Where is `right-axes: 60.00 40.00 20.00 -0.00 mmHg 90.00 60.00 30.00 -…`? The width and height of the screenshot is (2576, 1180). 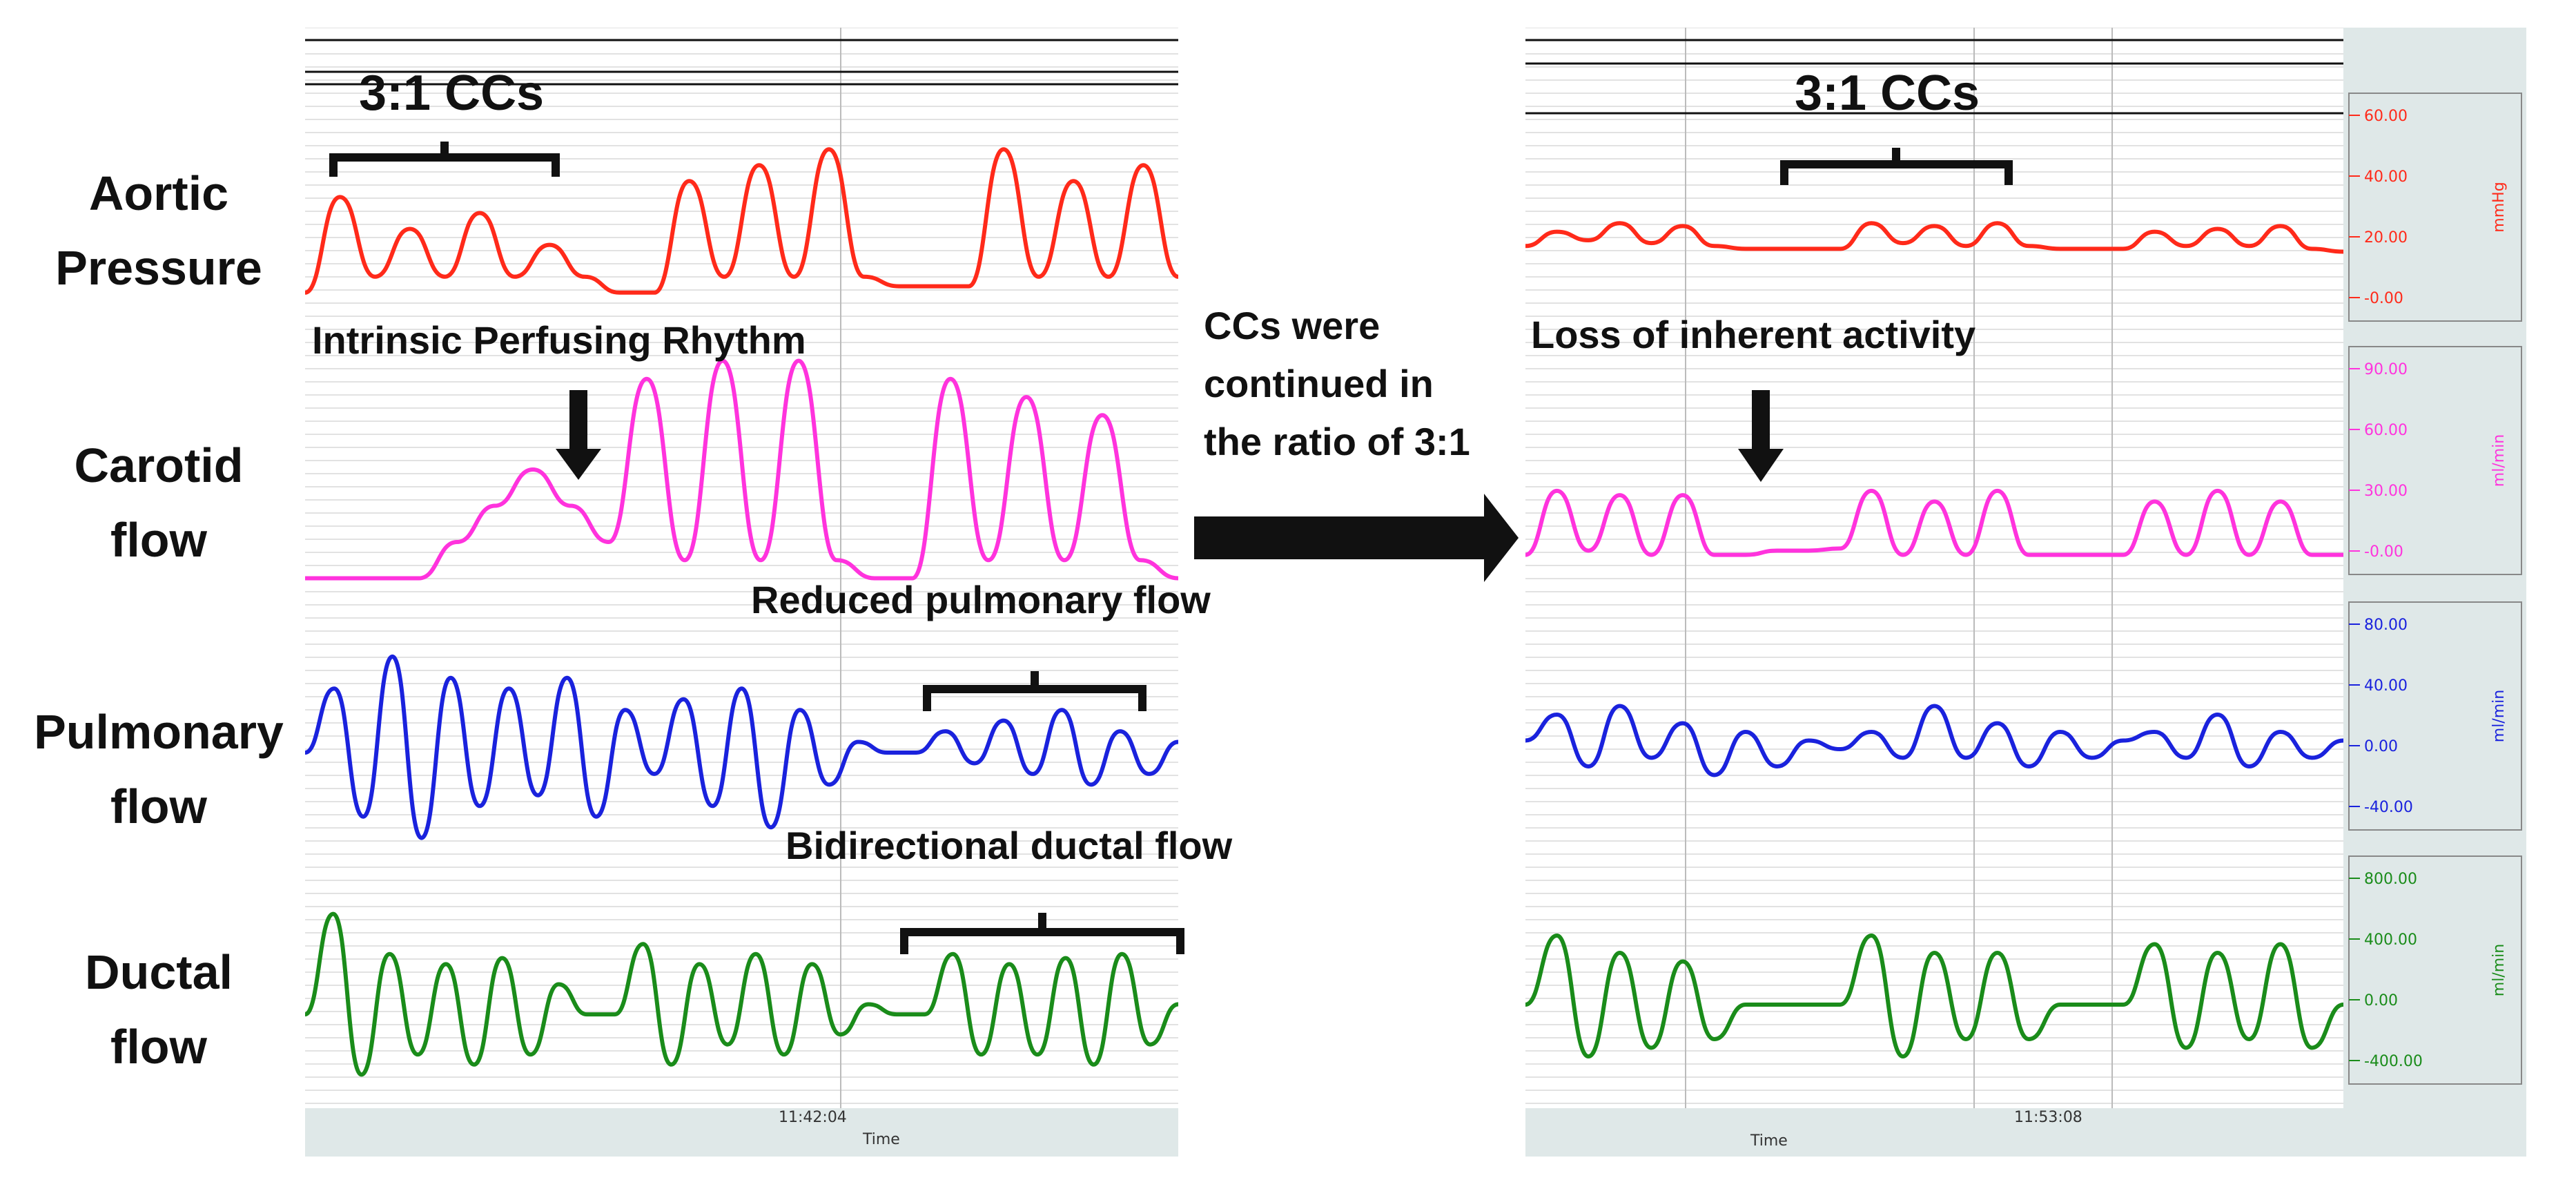 right-axes: 60.00 40.00 20.00 -0.00 mmHg 90.00 60.00 30.00 -… is located at coordinates (2435, 589).